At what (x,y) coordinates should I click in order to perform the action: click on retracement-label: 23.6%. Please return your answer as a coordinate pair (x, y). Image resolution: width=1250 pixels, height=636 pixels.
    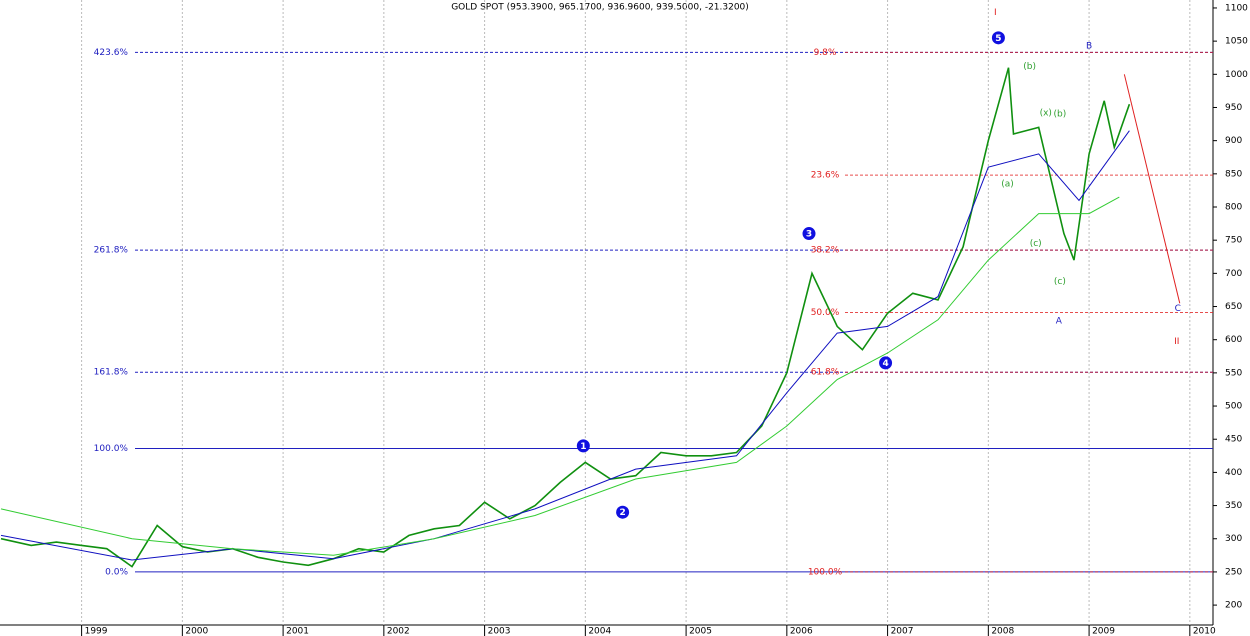
    Looking at the image, I should click on (825, 176).